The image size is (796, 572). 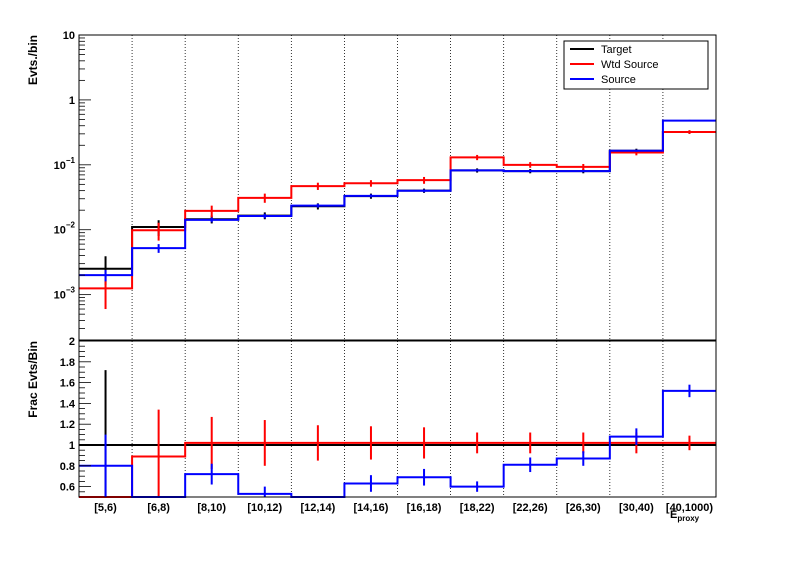 What do you see at coordinates (67, 467) in the screenshot?
I see `bottom-y-tick-label: 0.8` at bounding box center [67, 467].